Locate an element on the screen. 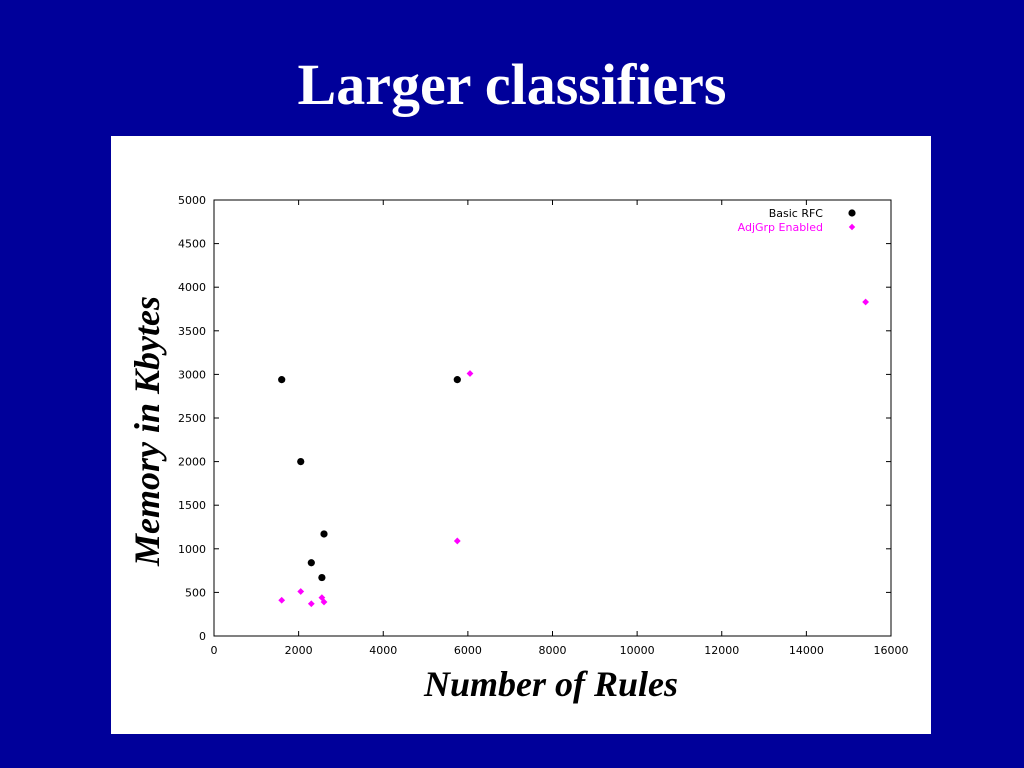 This screenshot has height=768, width=1024. x-tick-label: 4000 is located at coordinates (383, 650).